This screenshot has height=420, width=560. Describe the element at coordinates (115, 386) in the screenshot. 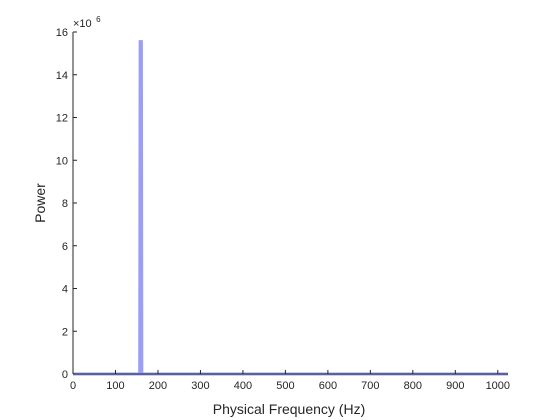

I see `x-tick-label: 100` at that location.